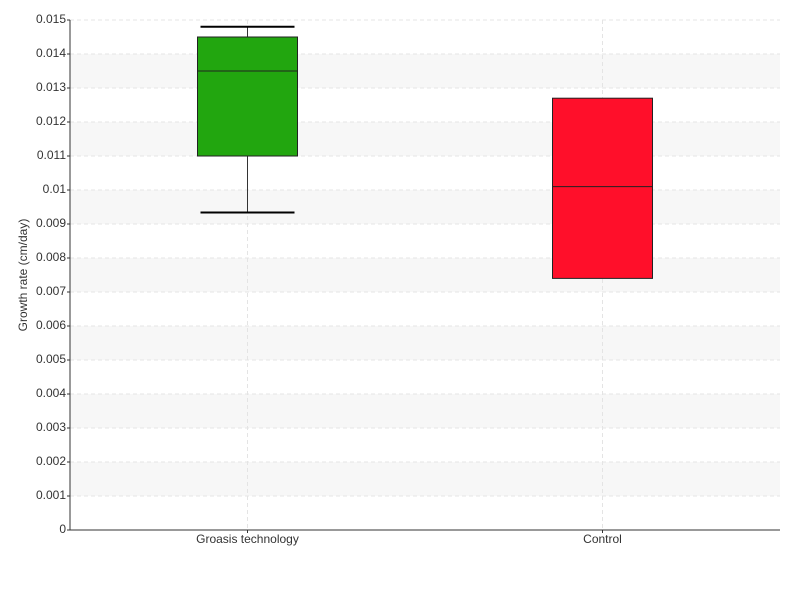 The width and height of the screenshot is (800, 600). Describe the element at coordinates (51, 393) in the screenshot. I see `y-tick-label: 0.004` at that location.